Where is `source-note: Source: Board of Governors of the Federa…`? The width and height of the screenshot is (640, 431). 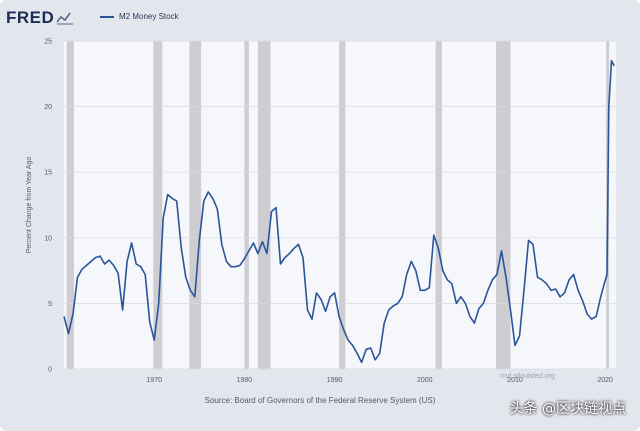
source-note: Source: Board of Governors of the Federa… is located at coordinates (320, 400).